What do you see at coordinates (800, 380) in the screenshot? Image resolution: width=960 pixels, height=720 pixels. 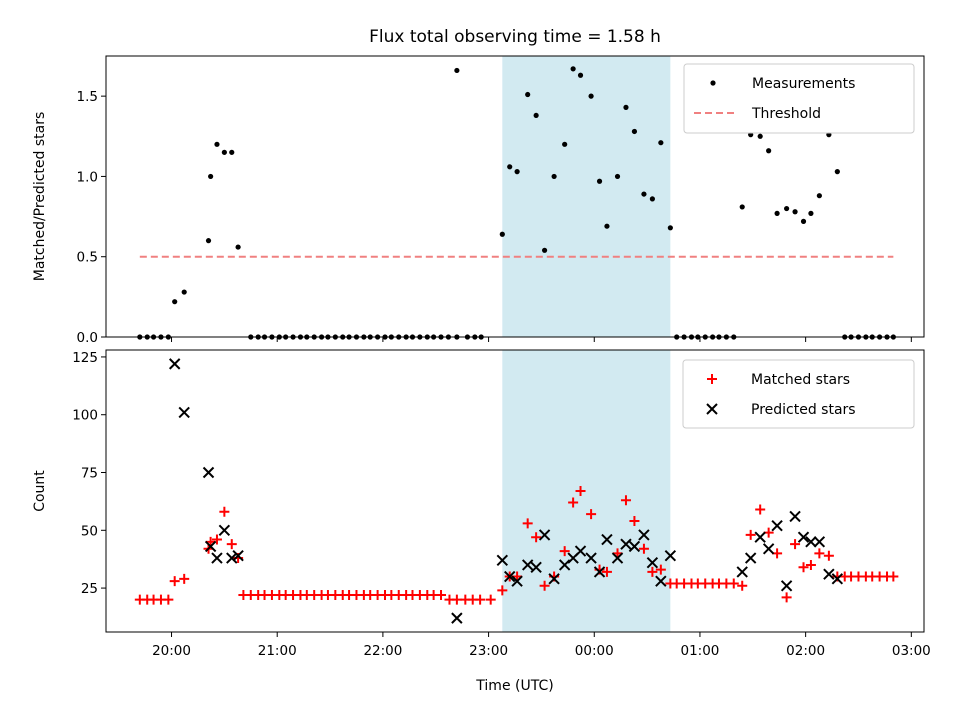 I see `legend-label: Matched stars` at bounding box center [800, 380].